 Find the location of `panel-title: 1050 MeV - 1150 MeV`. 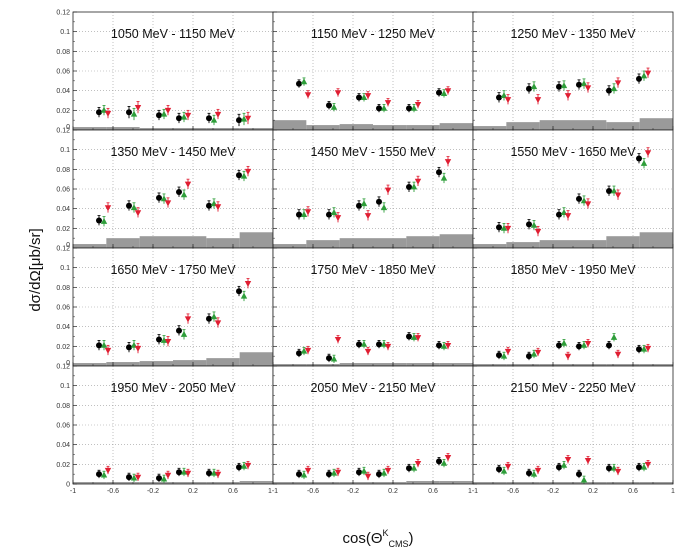

panel-title: 1050 MeV - 1150 MeV is located at coordinates (173, 34).